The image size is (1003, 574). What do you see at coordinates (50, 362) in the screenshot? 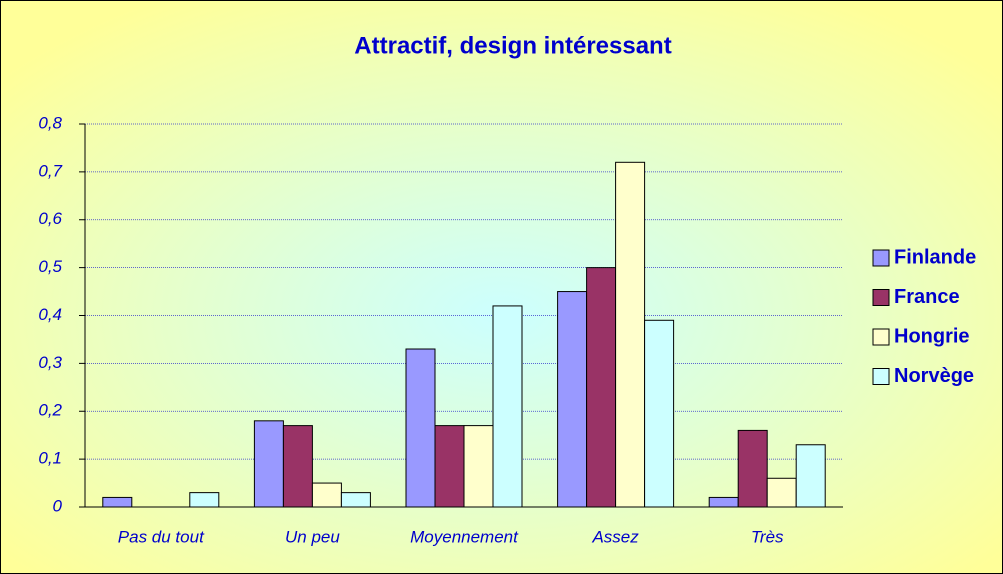
I see `y-tick-label: 0,3` at bounding box center [50, 362].